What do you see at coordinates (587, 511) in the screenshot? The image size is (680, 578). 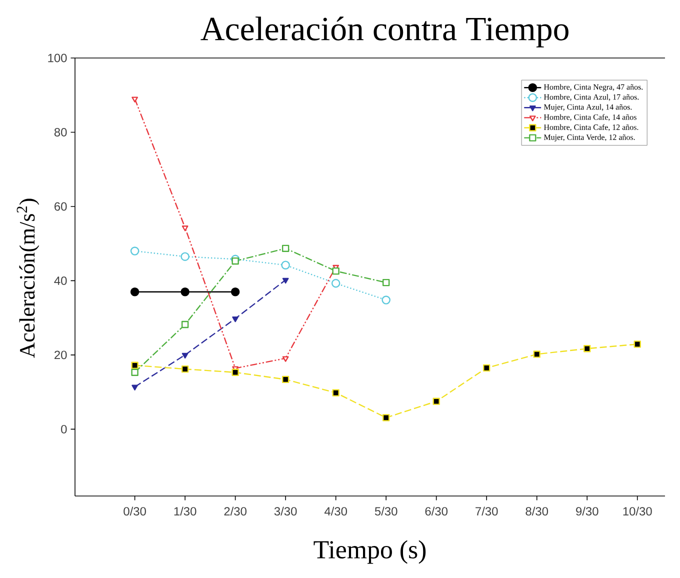 I see `x-tick-label: 9/30` at bounding box center [587, 511].